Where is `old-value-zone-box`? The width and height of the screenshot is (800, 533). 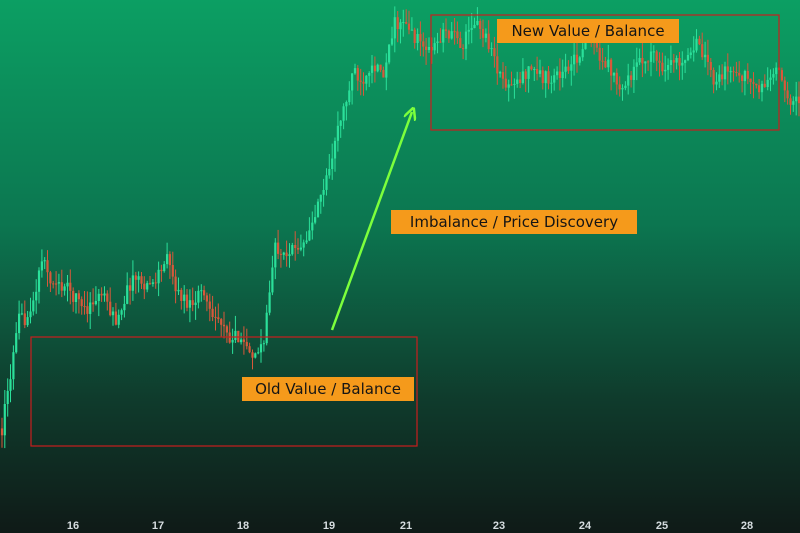 old-value-zone-box is located at coordinates (224, 391).